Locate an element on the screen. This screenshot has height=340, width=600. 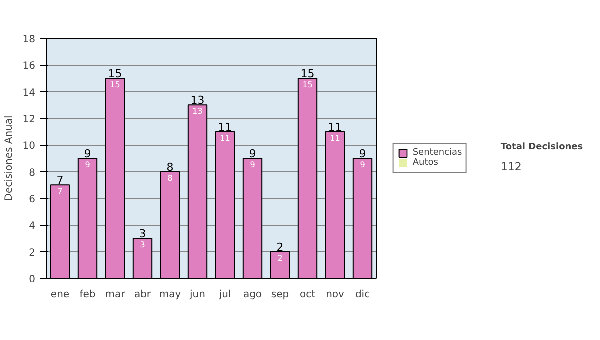
y-tick-label: 10 is located at coordinates (29, 146).